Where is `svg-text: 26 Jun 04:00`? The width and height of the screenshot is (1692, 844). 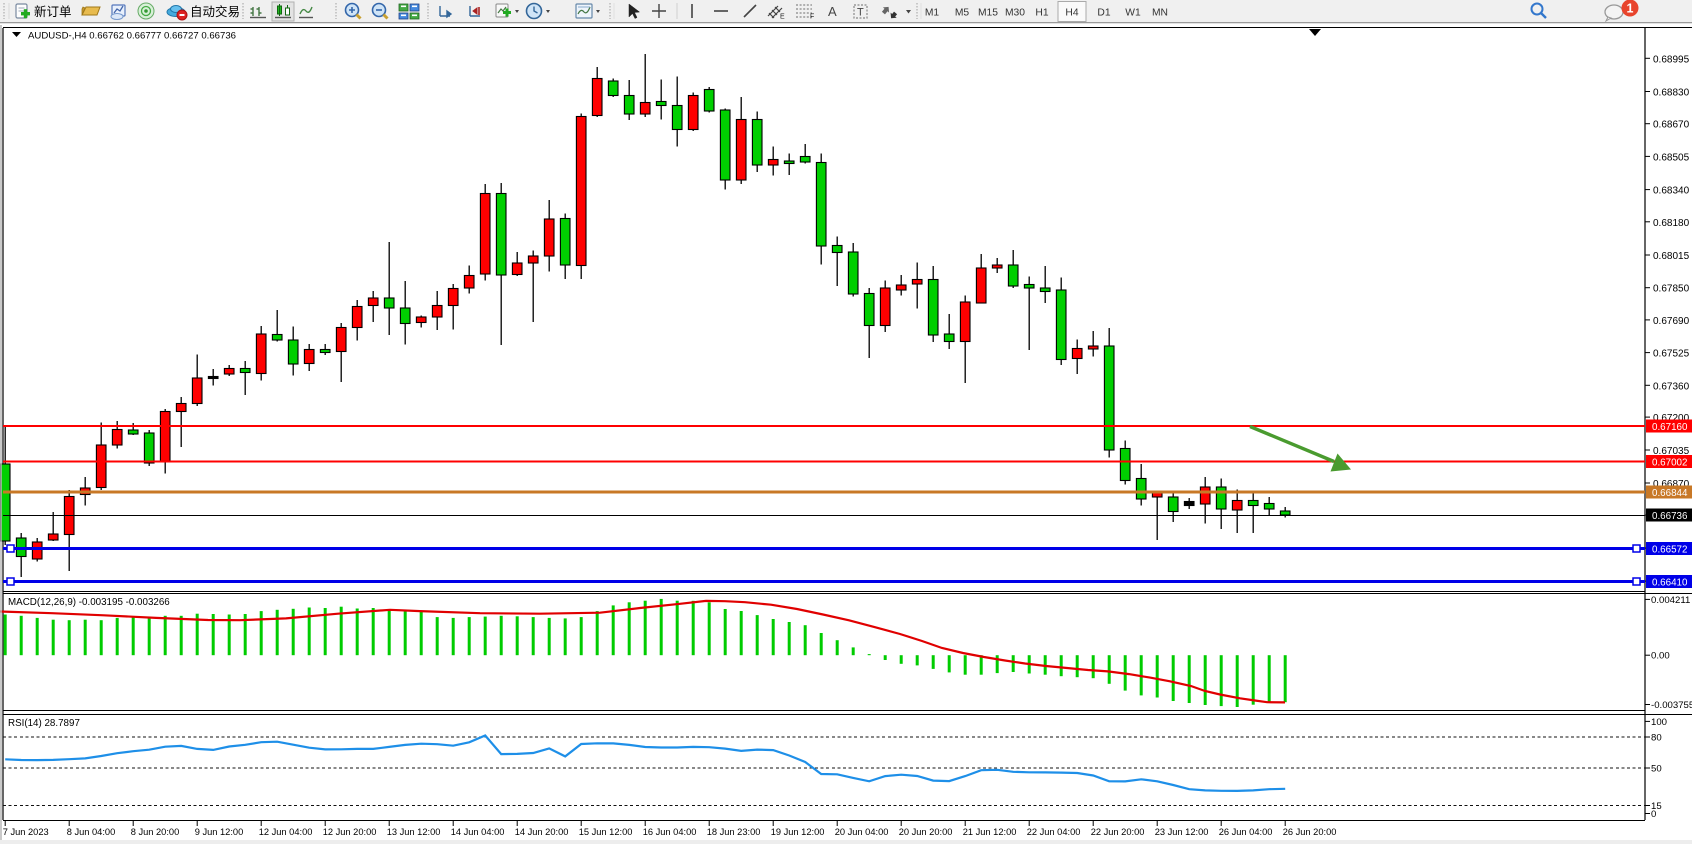 svg-text: 26 Jun 04:00 is located at coordinates (1246, 832).